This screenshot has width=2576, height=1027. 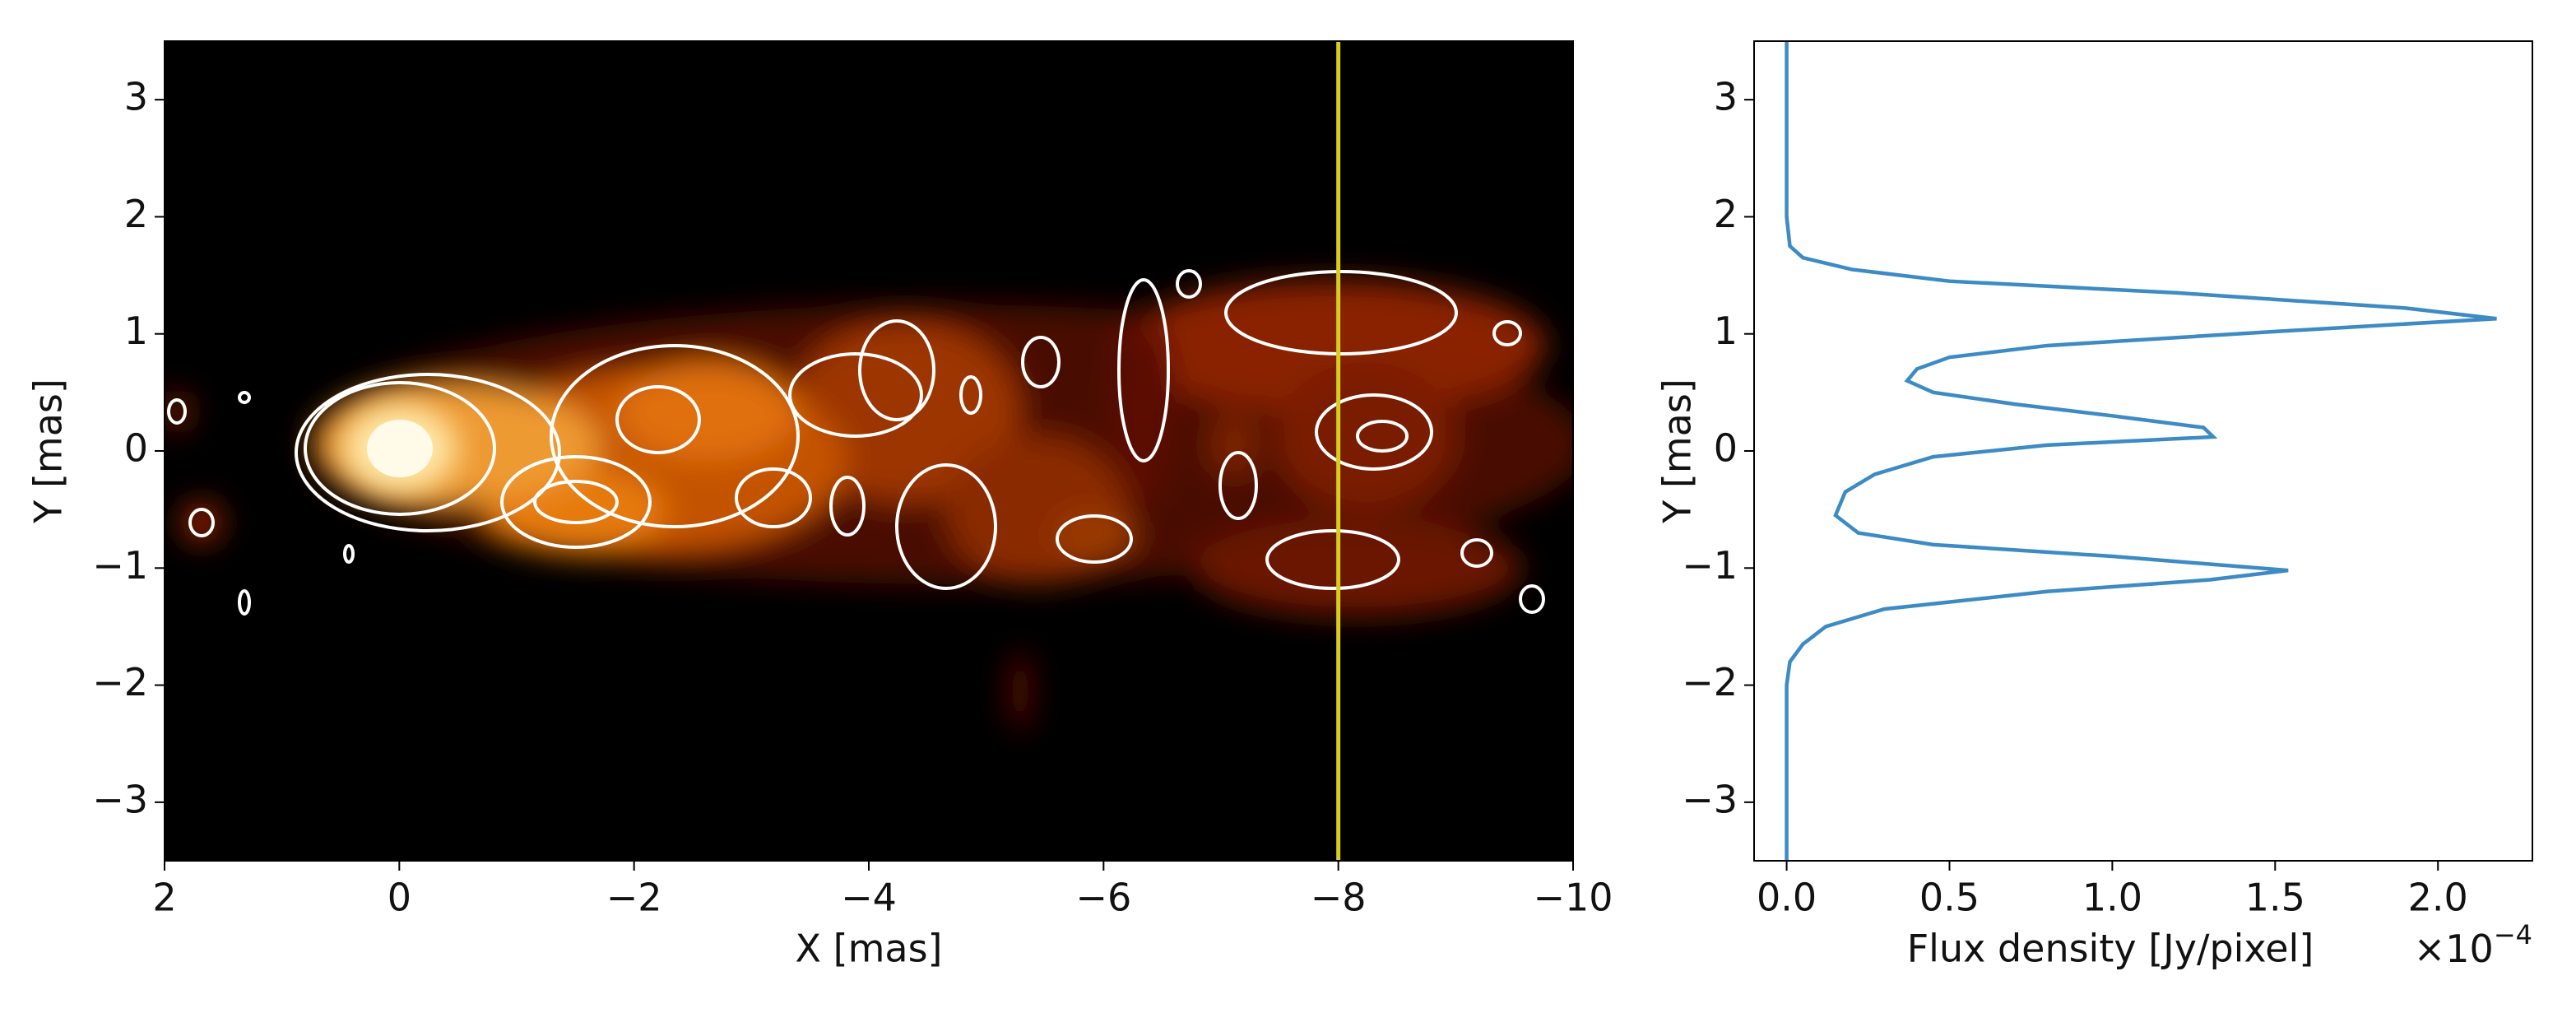 I want to click on x-tick-label: 0.5, so click(x=1949, y=898).